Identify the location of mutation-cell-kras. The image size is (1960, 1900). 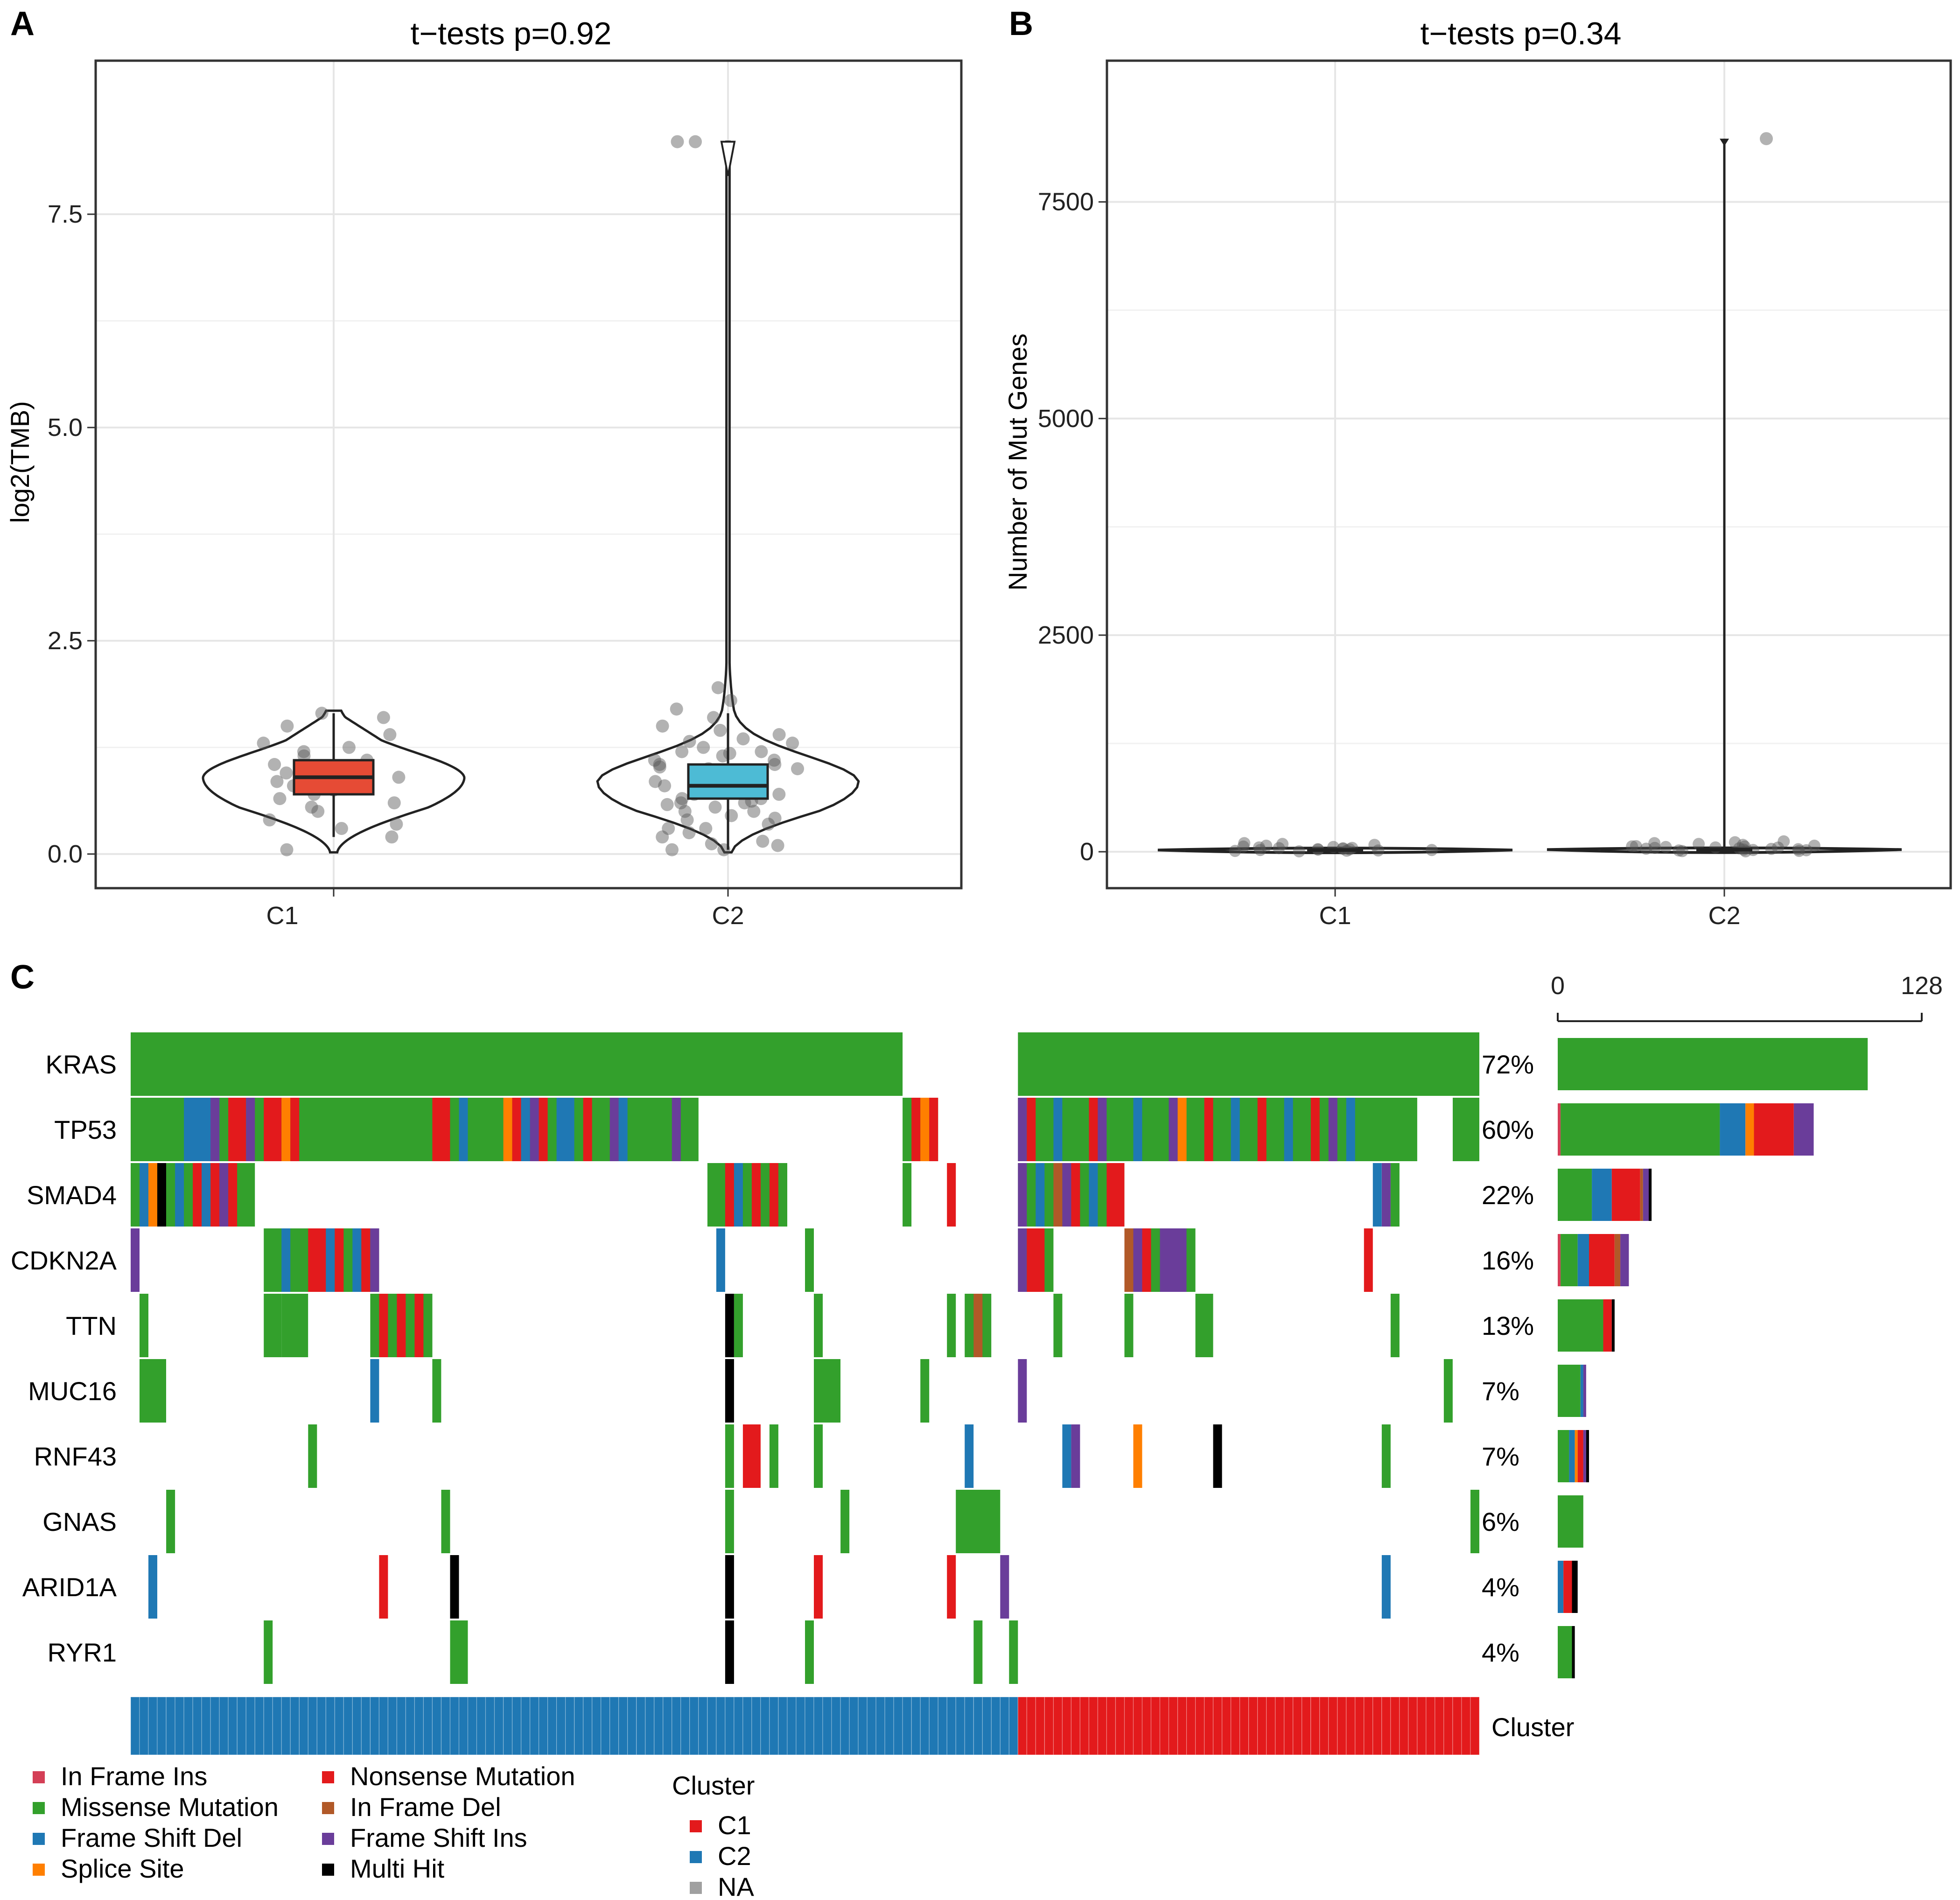
(1248, 1064).